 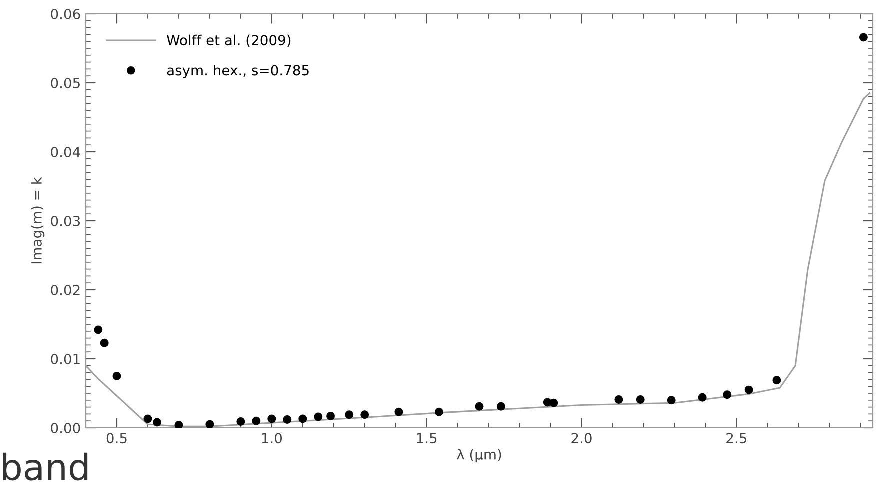 What do you see at coordinates (65, 221) in the screenshot?
I see `y-tick-label: 0.03` at bounding box center [65, 221].